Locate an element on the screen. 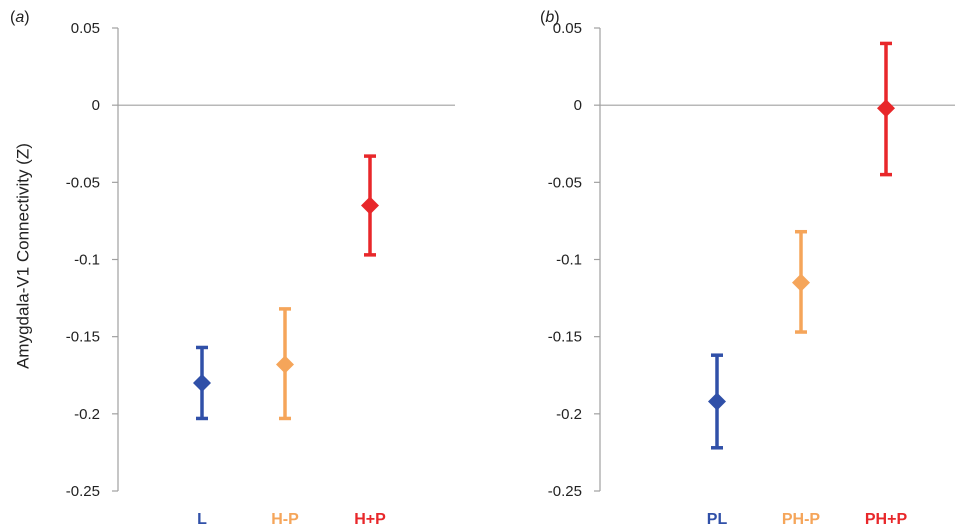  data-point-PH+P is located at coordinates (886, 109).